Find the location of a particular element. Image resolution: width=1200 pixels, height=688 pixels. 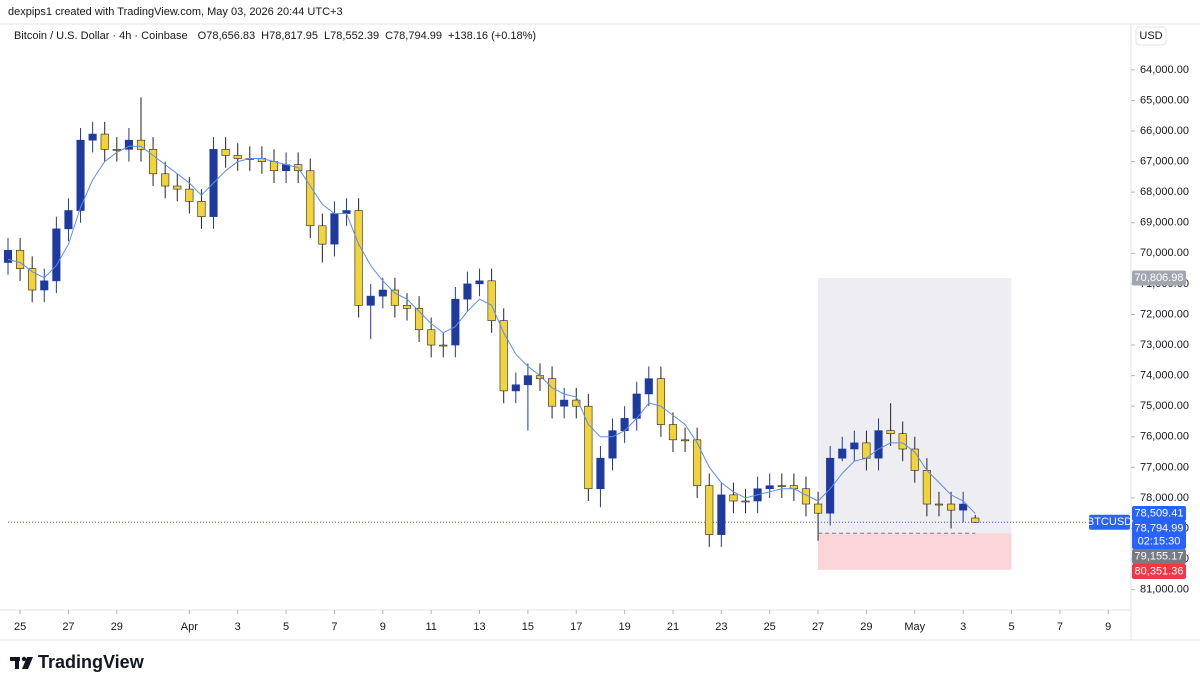

y-tick-label: 78,000.00 is located at coordinates (1164, 498).